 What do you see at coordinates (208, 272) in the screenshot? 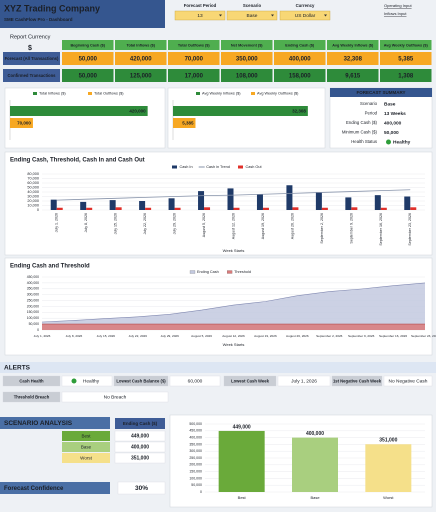
I see `legend-label: Ending Cash` at bounding box center [208, 272].